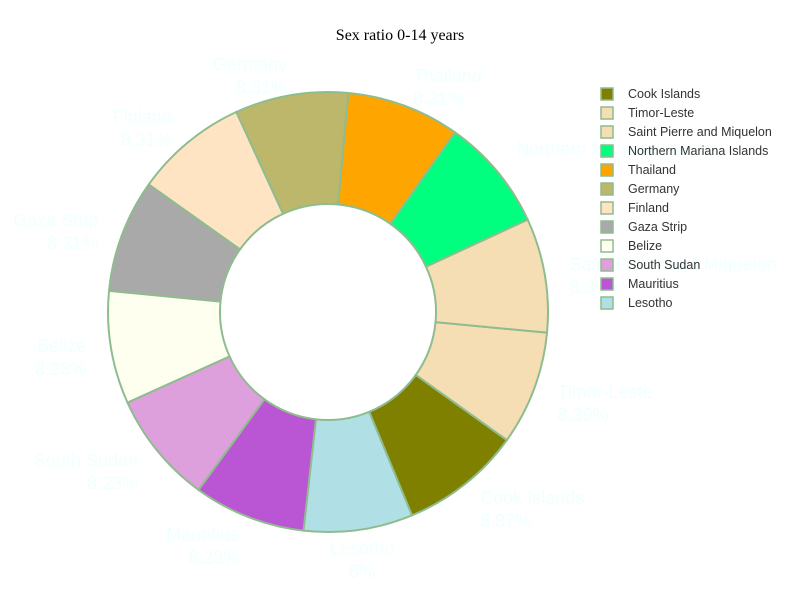 The width and height of the screenshot is (800, 600). Describe the element at coordinates (657, 227) in the screenshot. I see `legend-label-gaza-strip: Gaza Strip` at that location.